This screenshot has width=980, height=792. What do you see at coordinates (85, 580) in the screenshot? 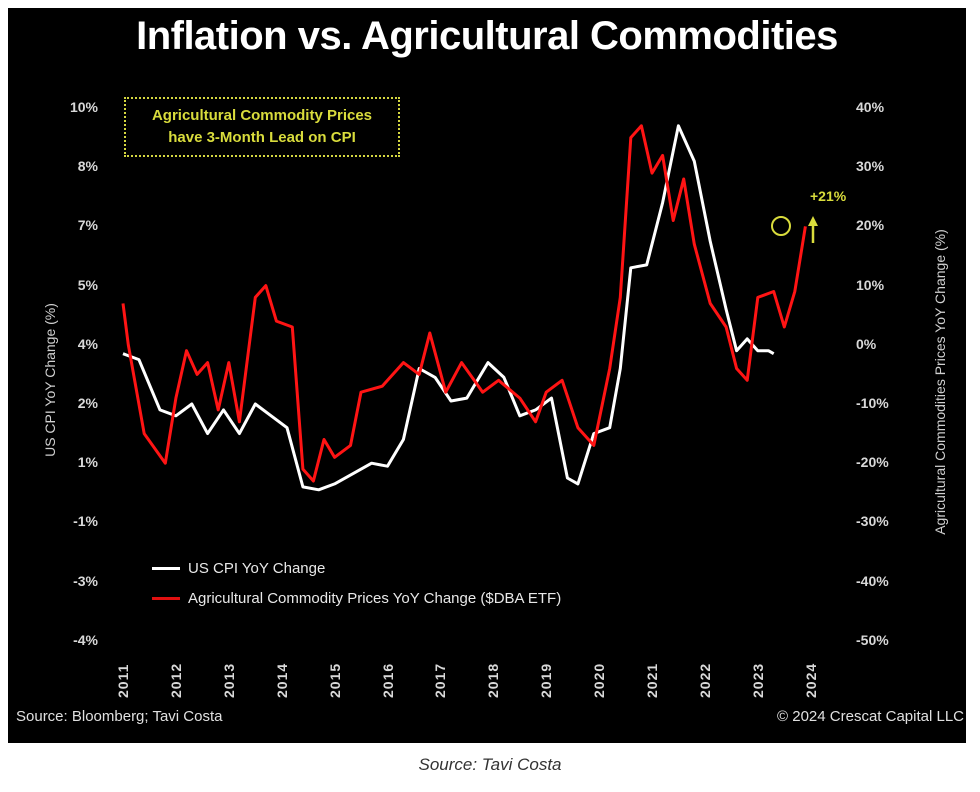
I see `left-tick-label: -3%` at bounding box center [85, 580].